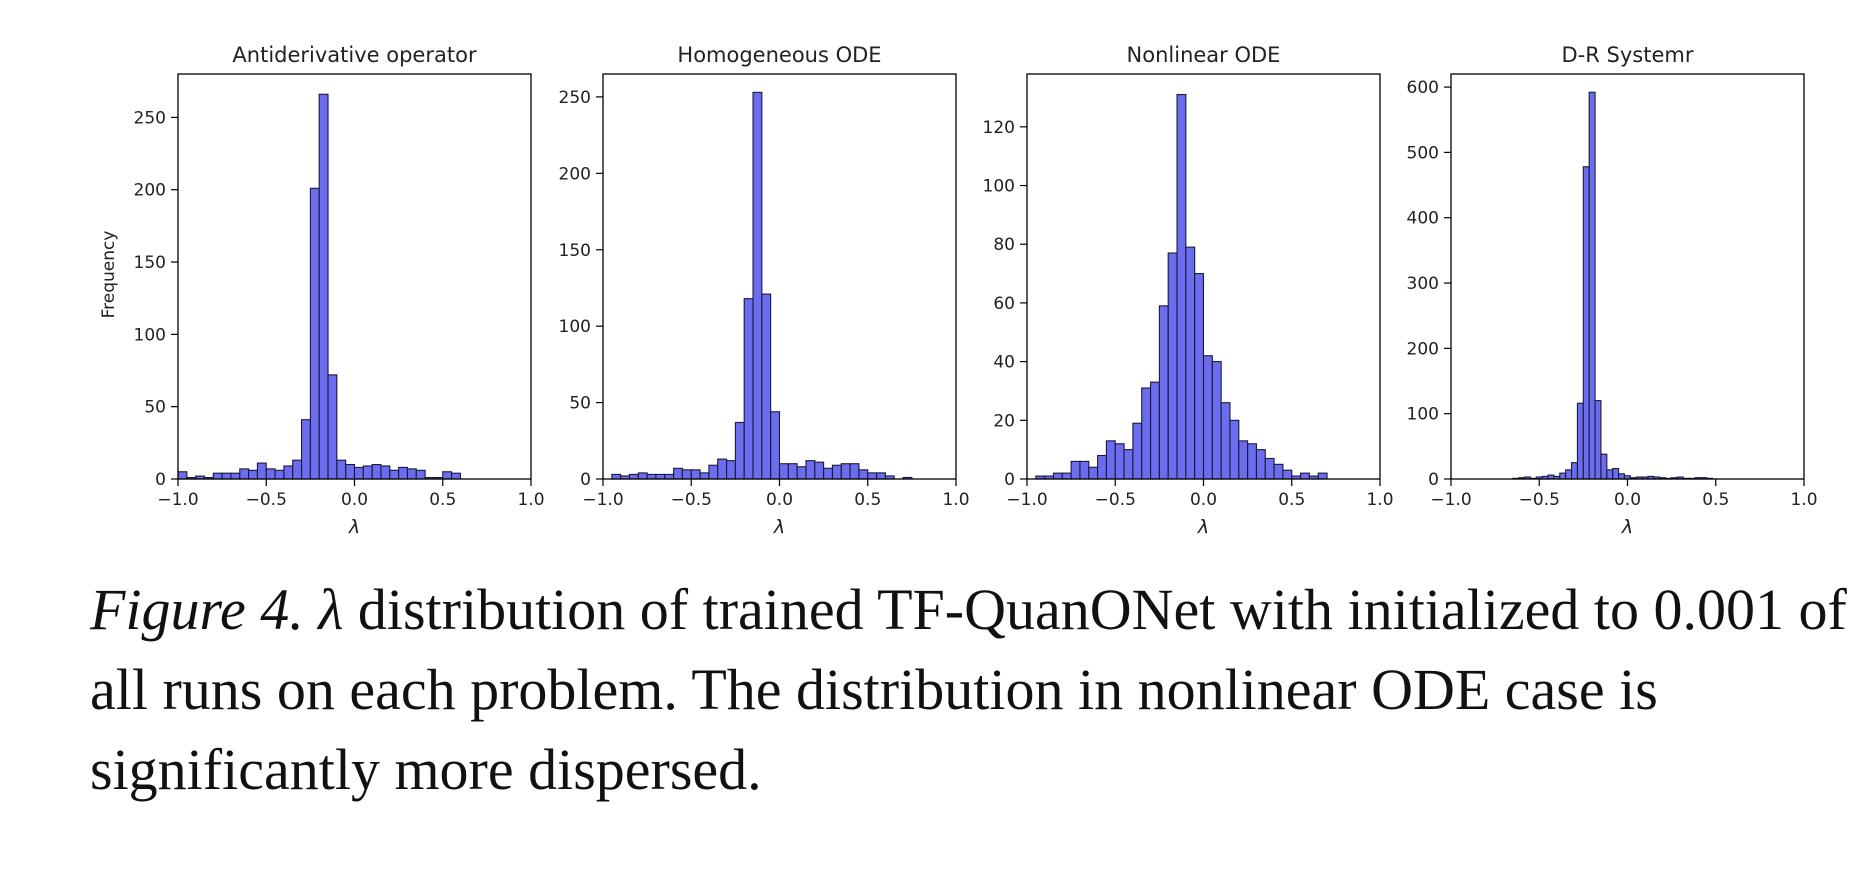 The image size is (1860, 884). Describe the element at coordinates (1423, 219) in the screenshot. I see `y-tick-label: 400` at that location.